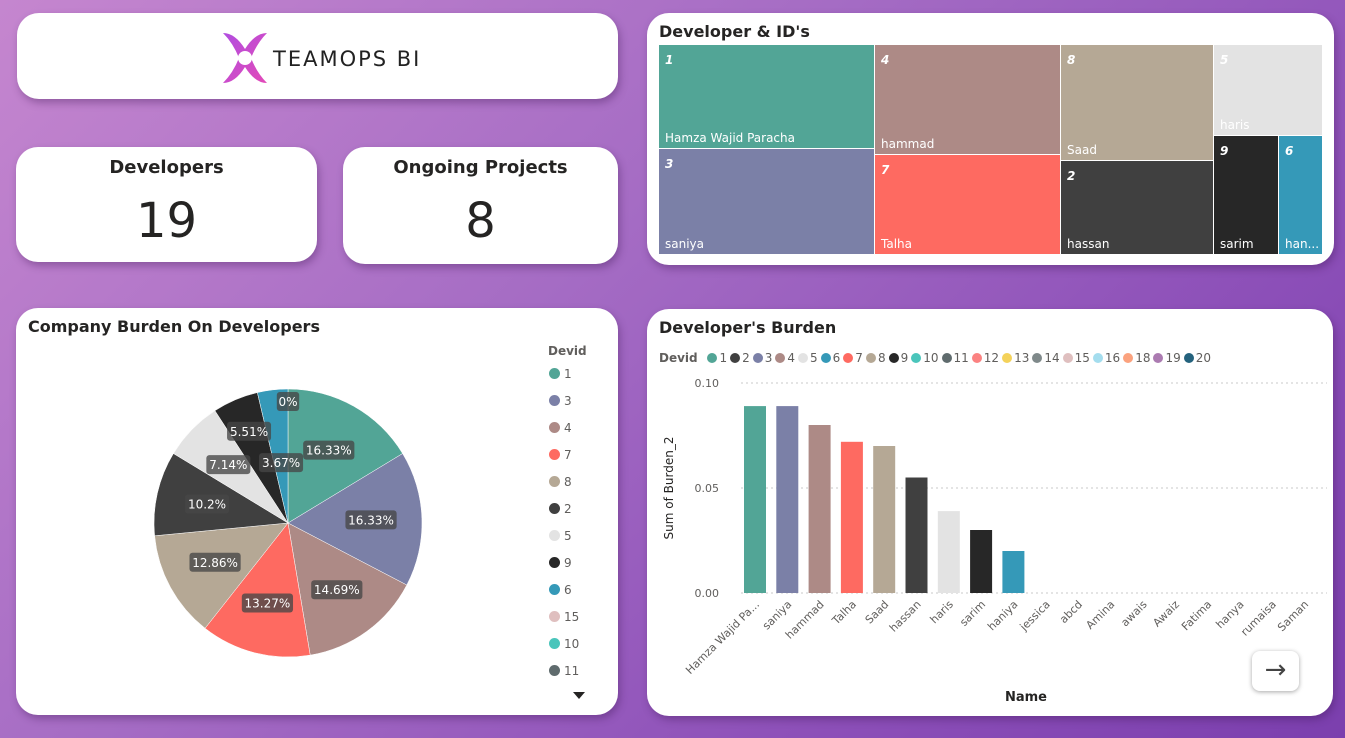  Describe the element at coordinates (560, 401) in the screenshot. I see `pie-legend-item-3: 3` at that location.